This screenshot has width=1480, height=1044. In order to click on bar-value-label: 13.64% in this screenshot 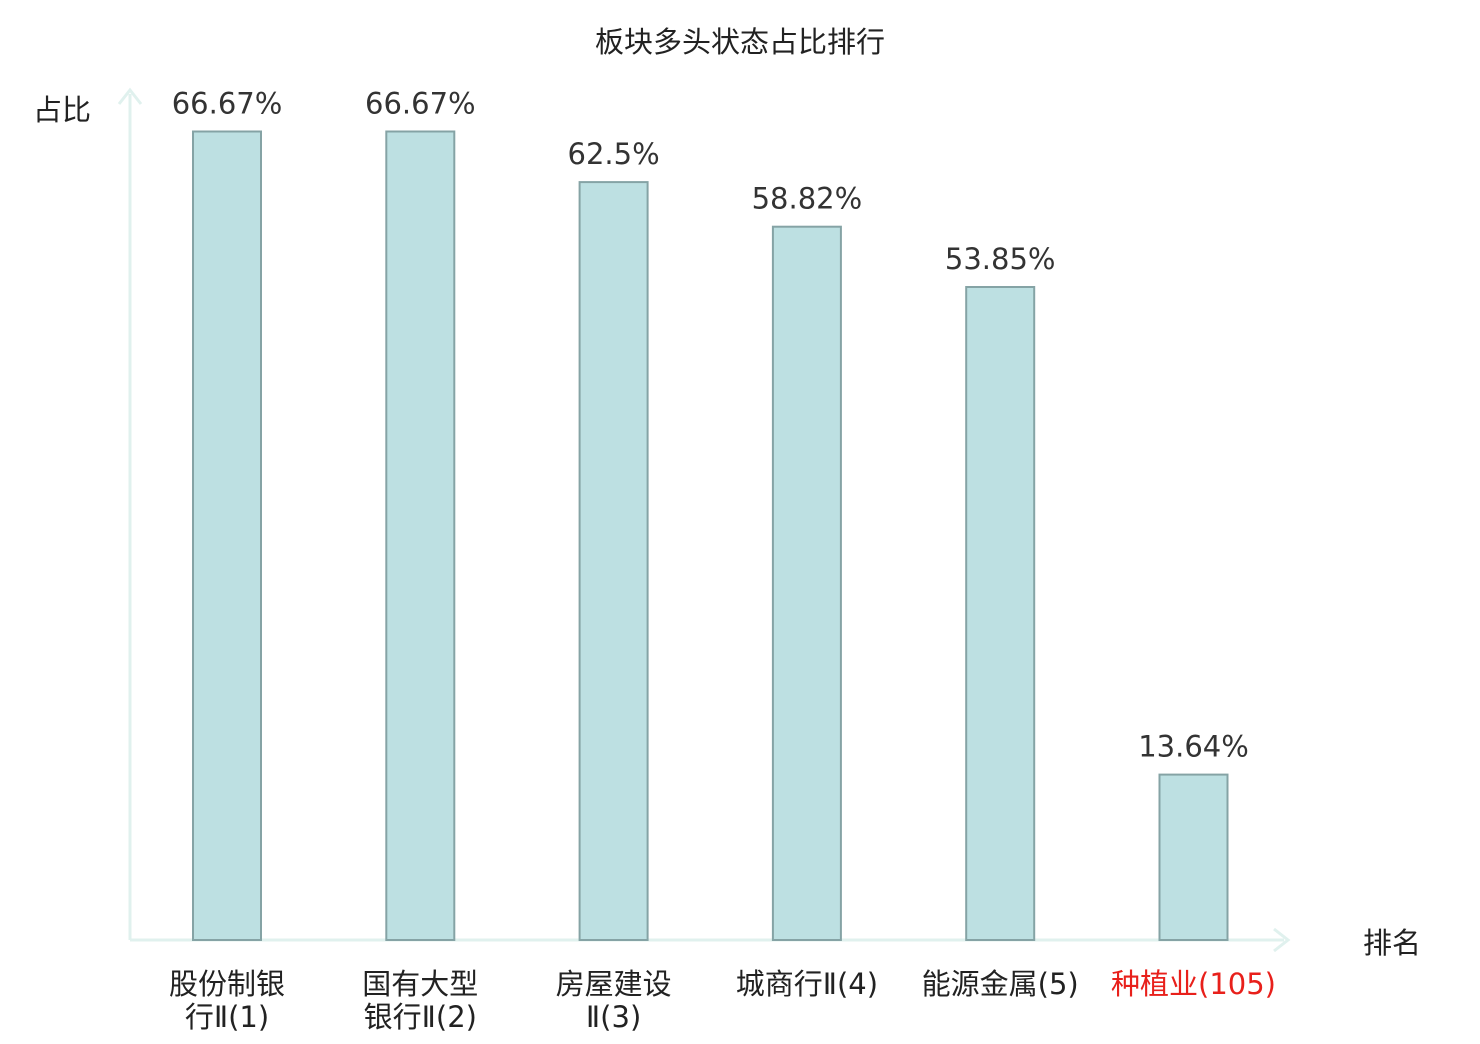, I will do `click(1193, 747)`.